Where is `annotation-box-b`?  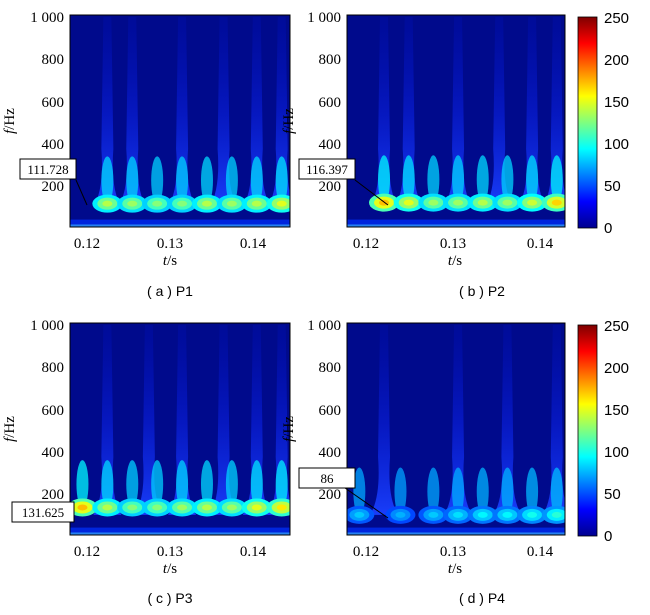 annotation-box-b is located at coordinates (327, 169).